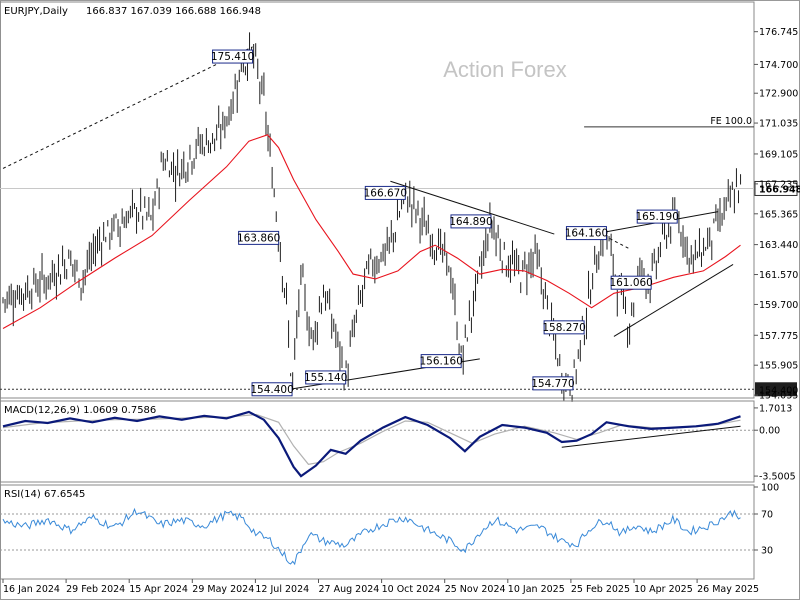 The image size is (800, 600). I want to click on price-annotation-label: 154.400, so click(271, 390).